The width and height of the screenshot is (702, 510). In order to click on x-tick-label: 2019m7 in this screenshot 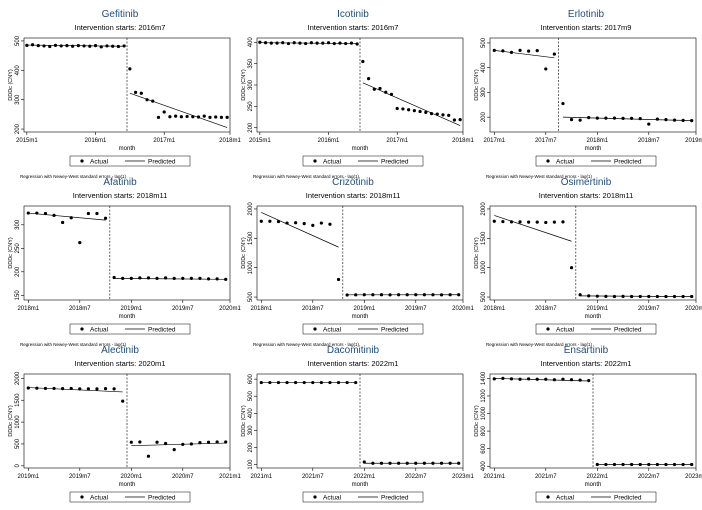, I will do `click(183, 309)`.